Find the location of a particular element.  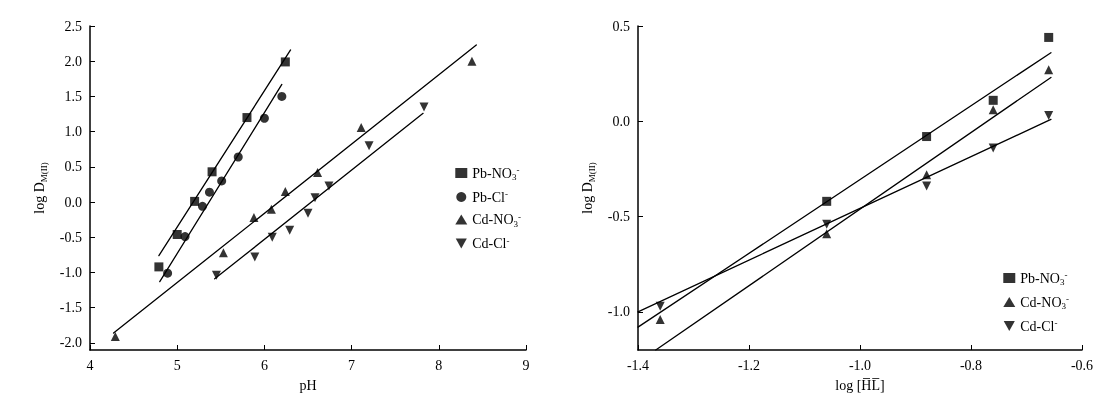

x-axis-title: pH is located at coordinates (308, 385).